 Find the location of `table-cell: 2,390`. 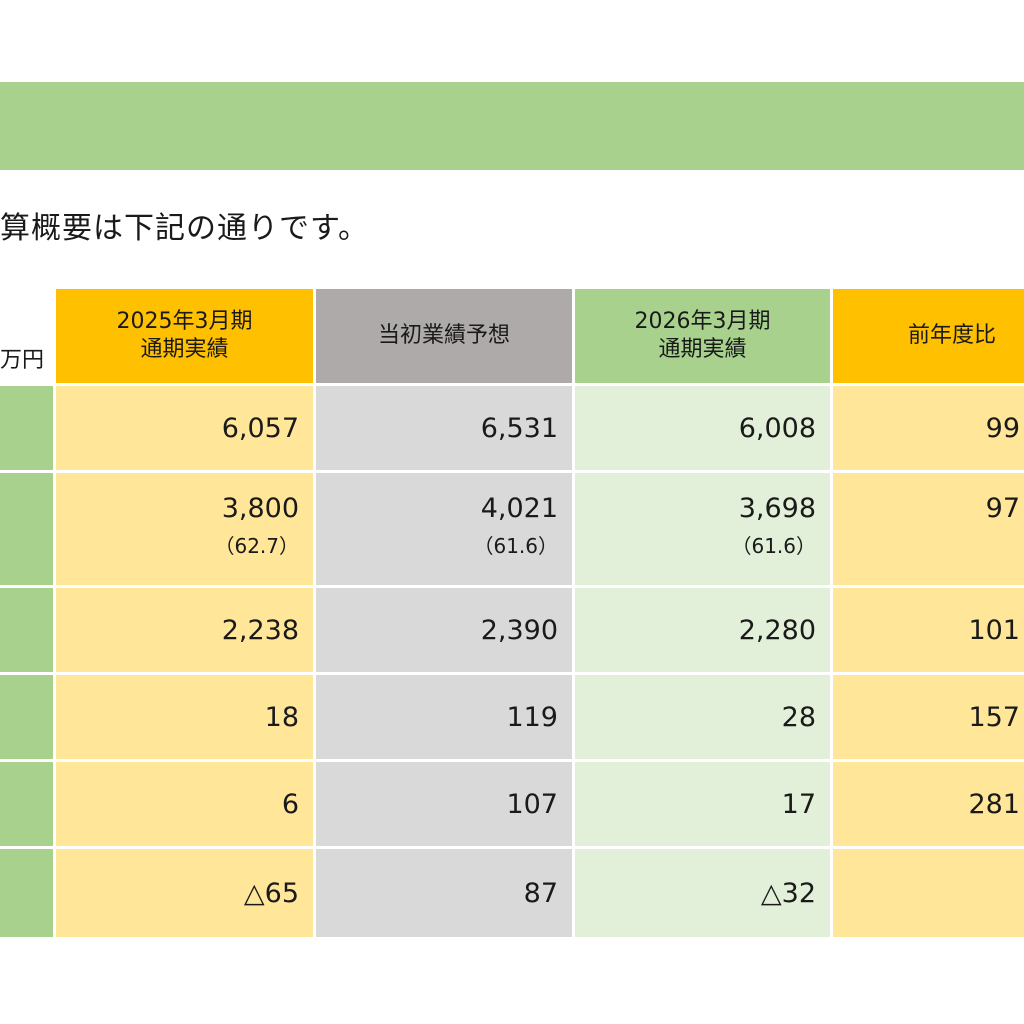

table-cell: 2,390 is located at coordinates (444, 630).